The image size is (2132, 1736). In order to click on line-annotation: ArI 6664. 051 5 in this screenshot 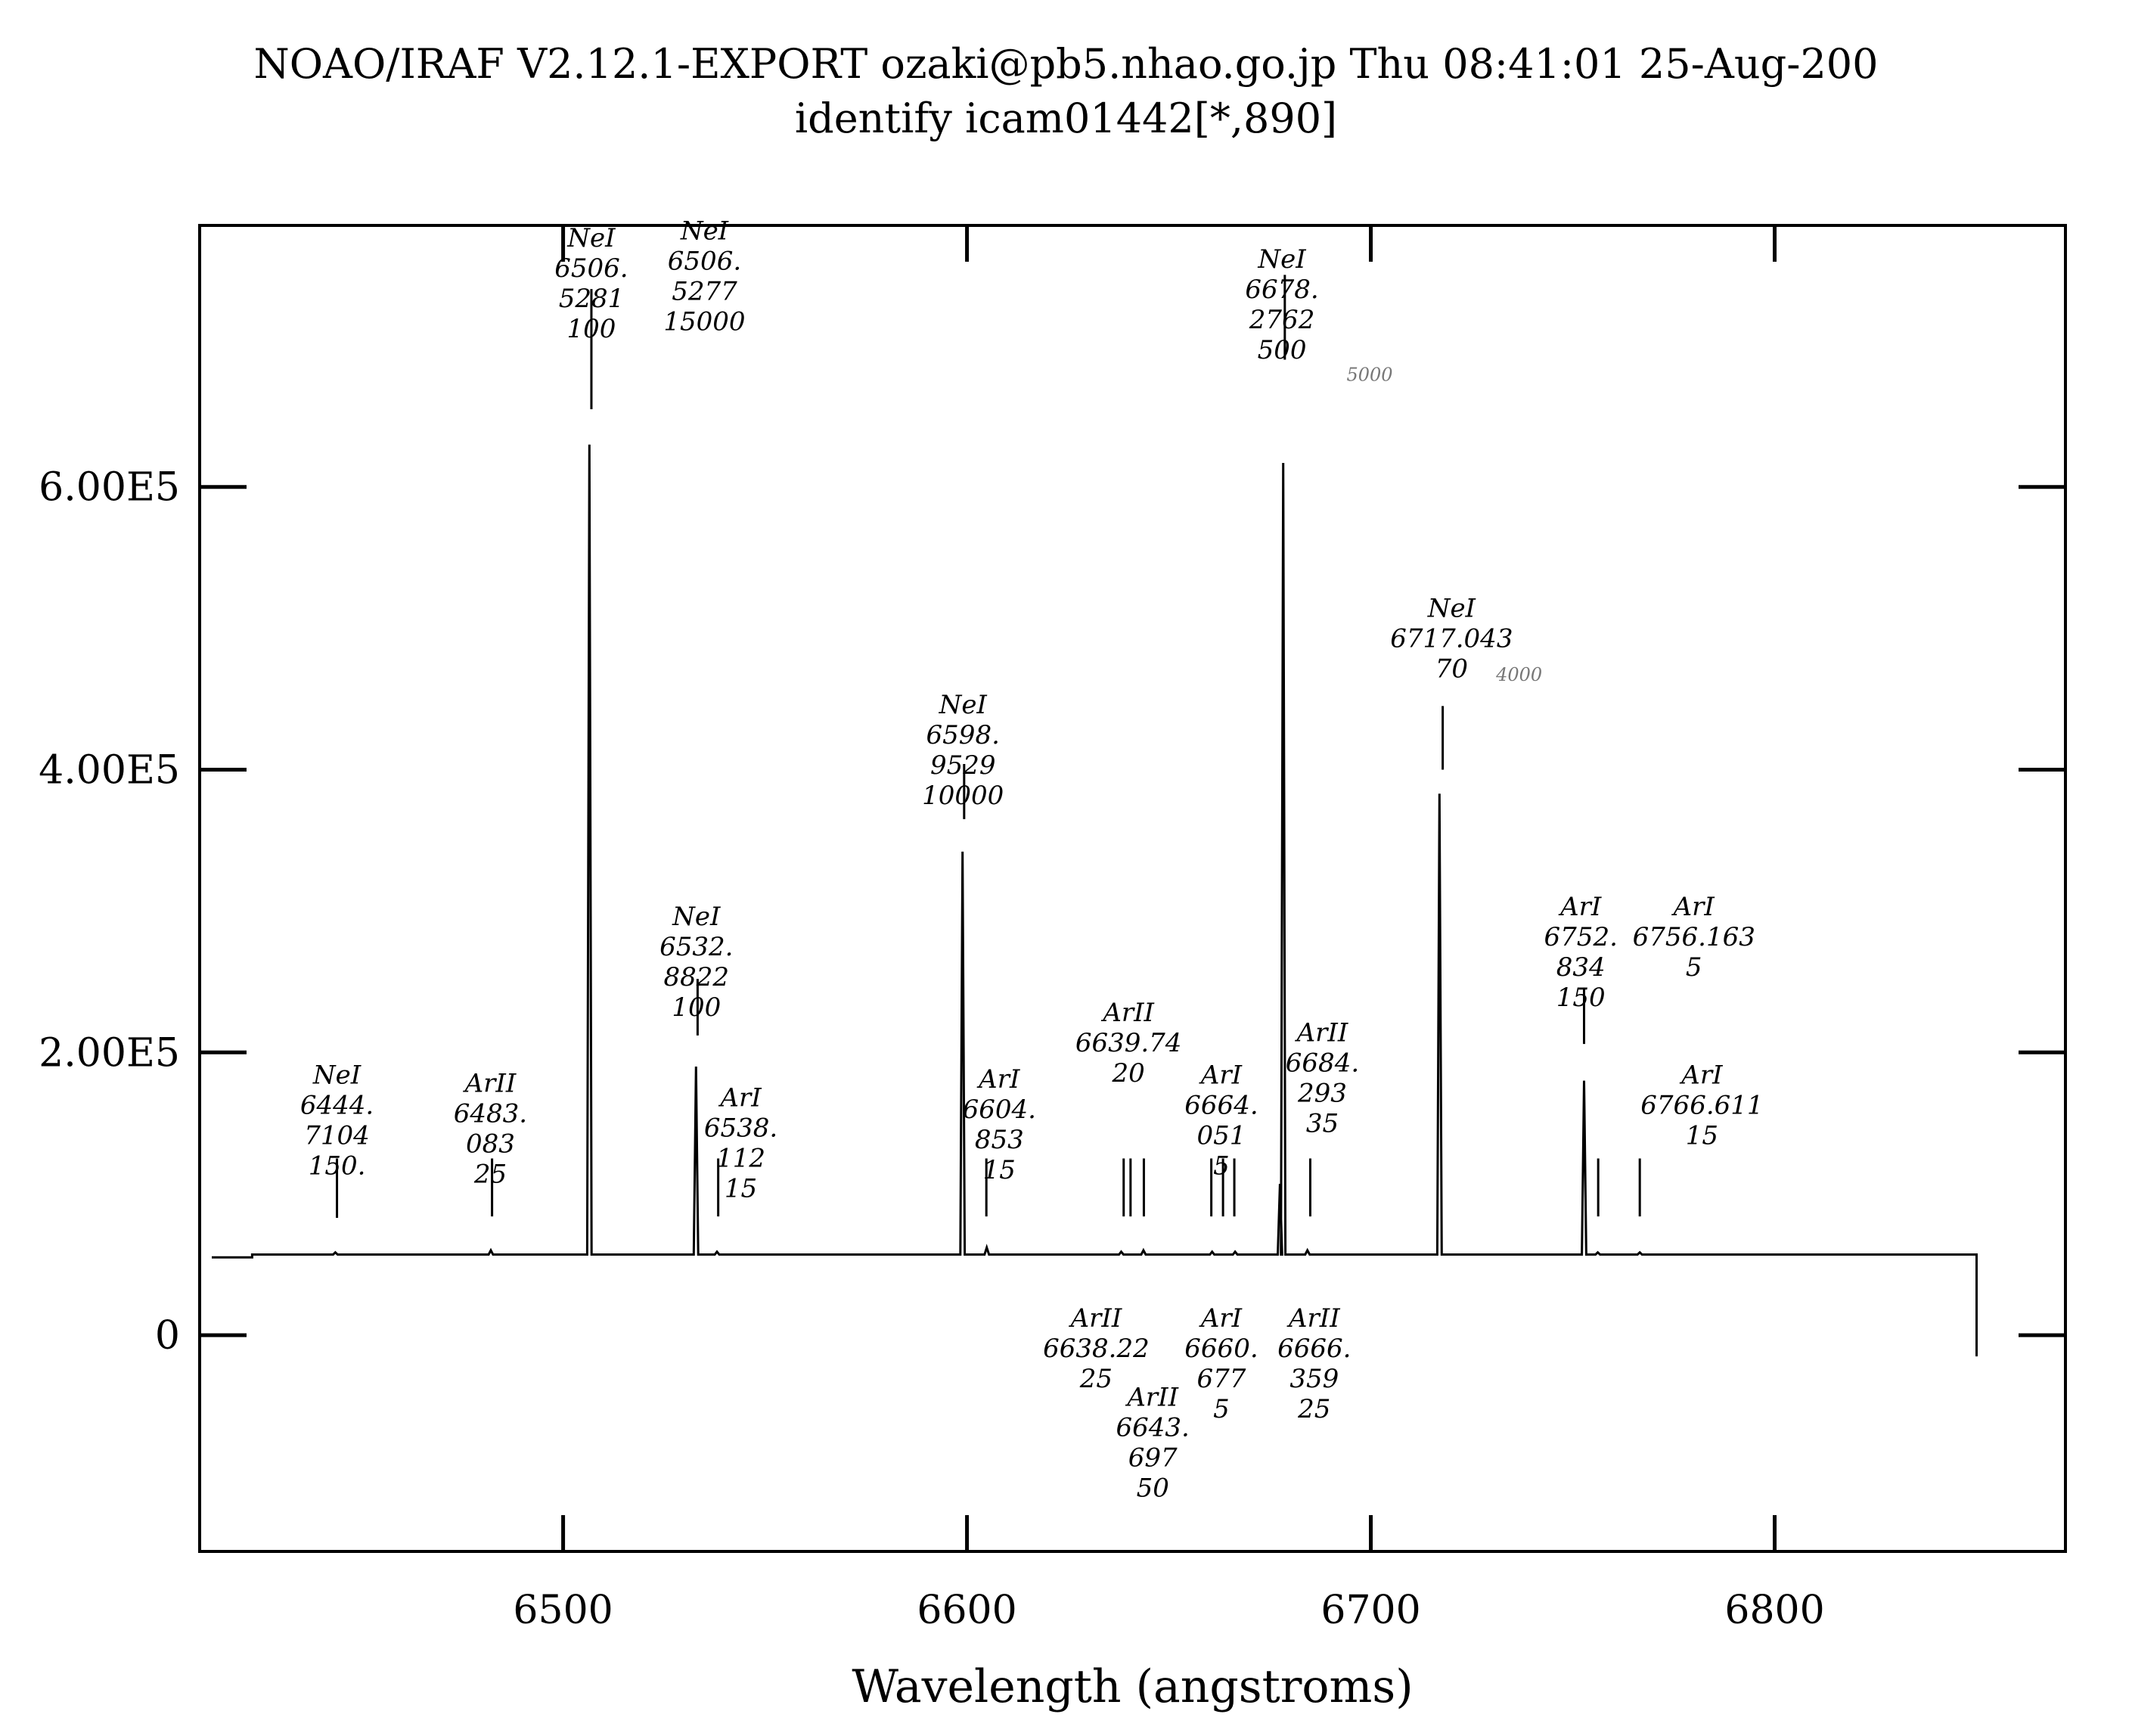, I will do `click(1221, 1120)`.